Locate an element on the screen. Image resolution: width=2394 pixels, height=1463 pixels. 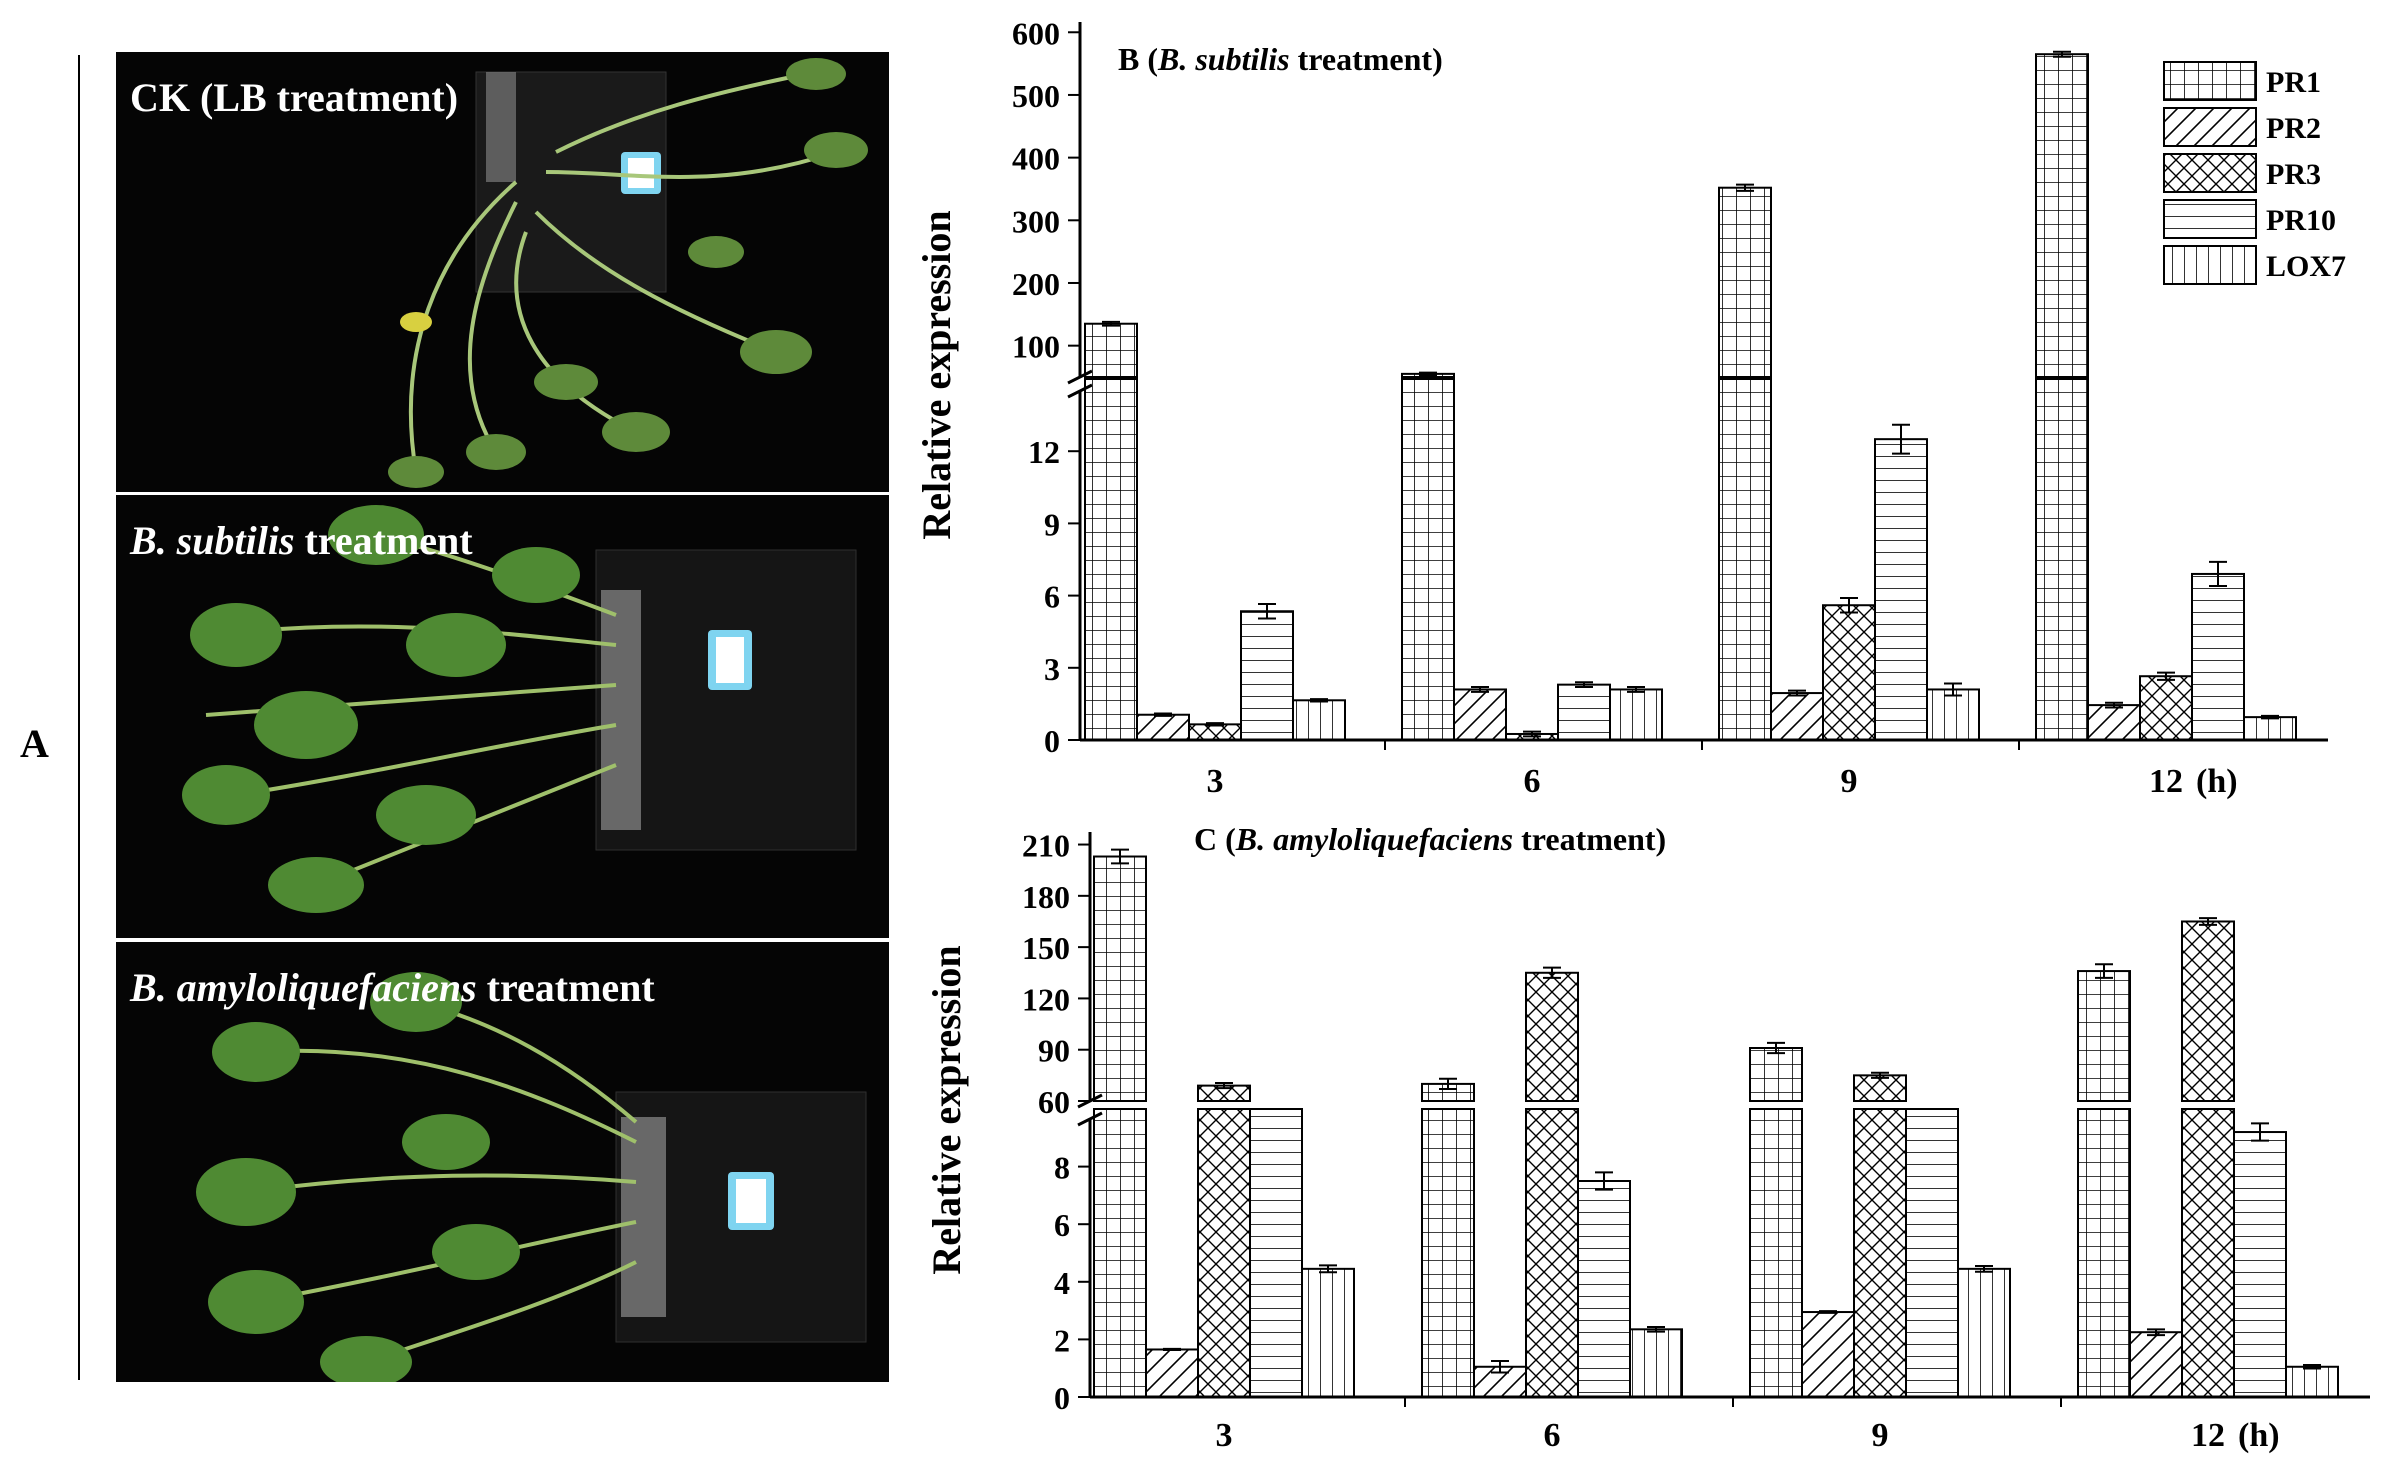
y-tick-label: 8 is located at coordinates (1062, 1168).